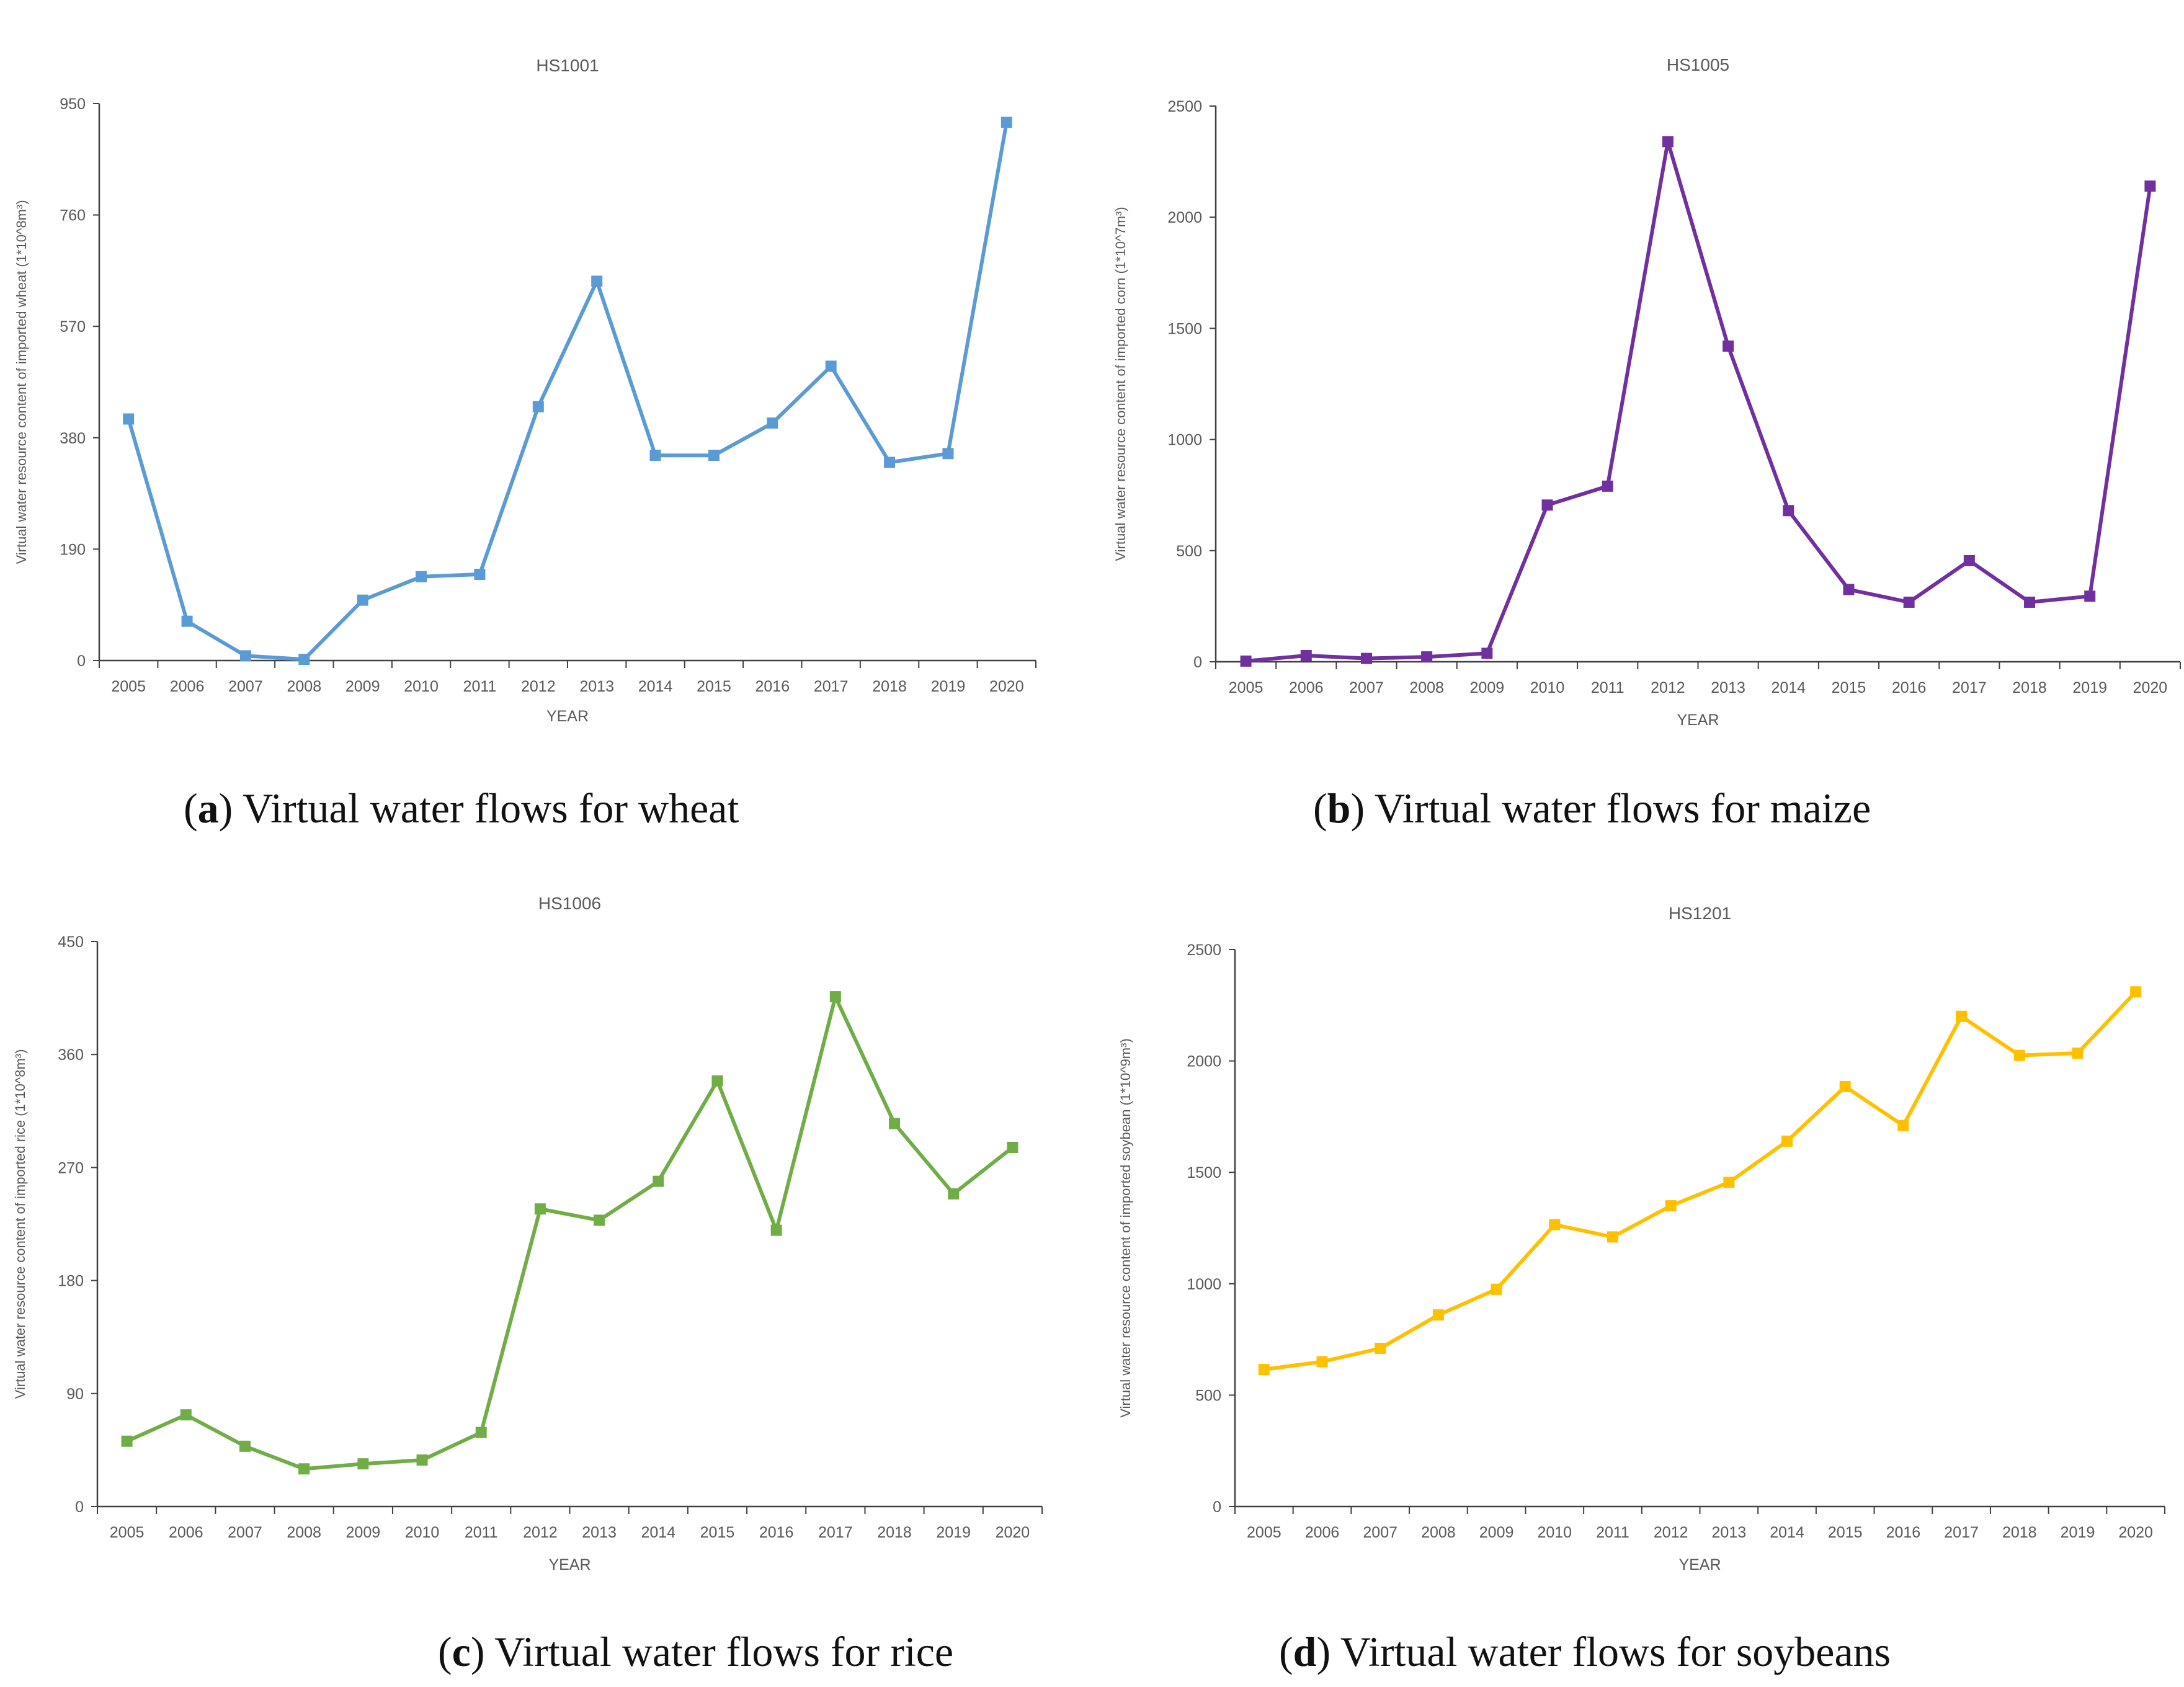  I want to click on caption-wheat: (a) Virtual water flows for wheat, so click(462, 809).